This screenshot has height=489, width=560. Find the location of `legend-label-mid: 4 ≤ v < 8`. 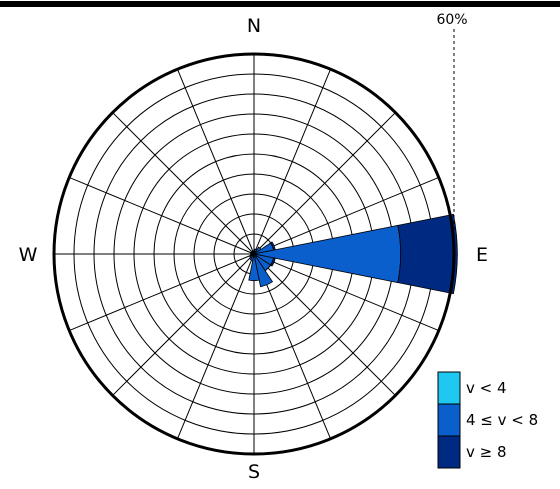

legend-label-mid: 4 ≤ v < 8 is located at coordinates (502, 420).